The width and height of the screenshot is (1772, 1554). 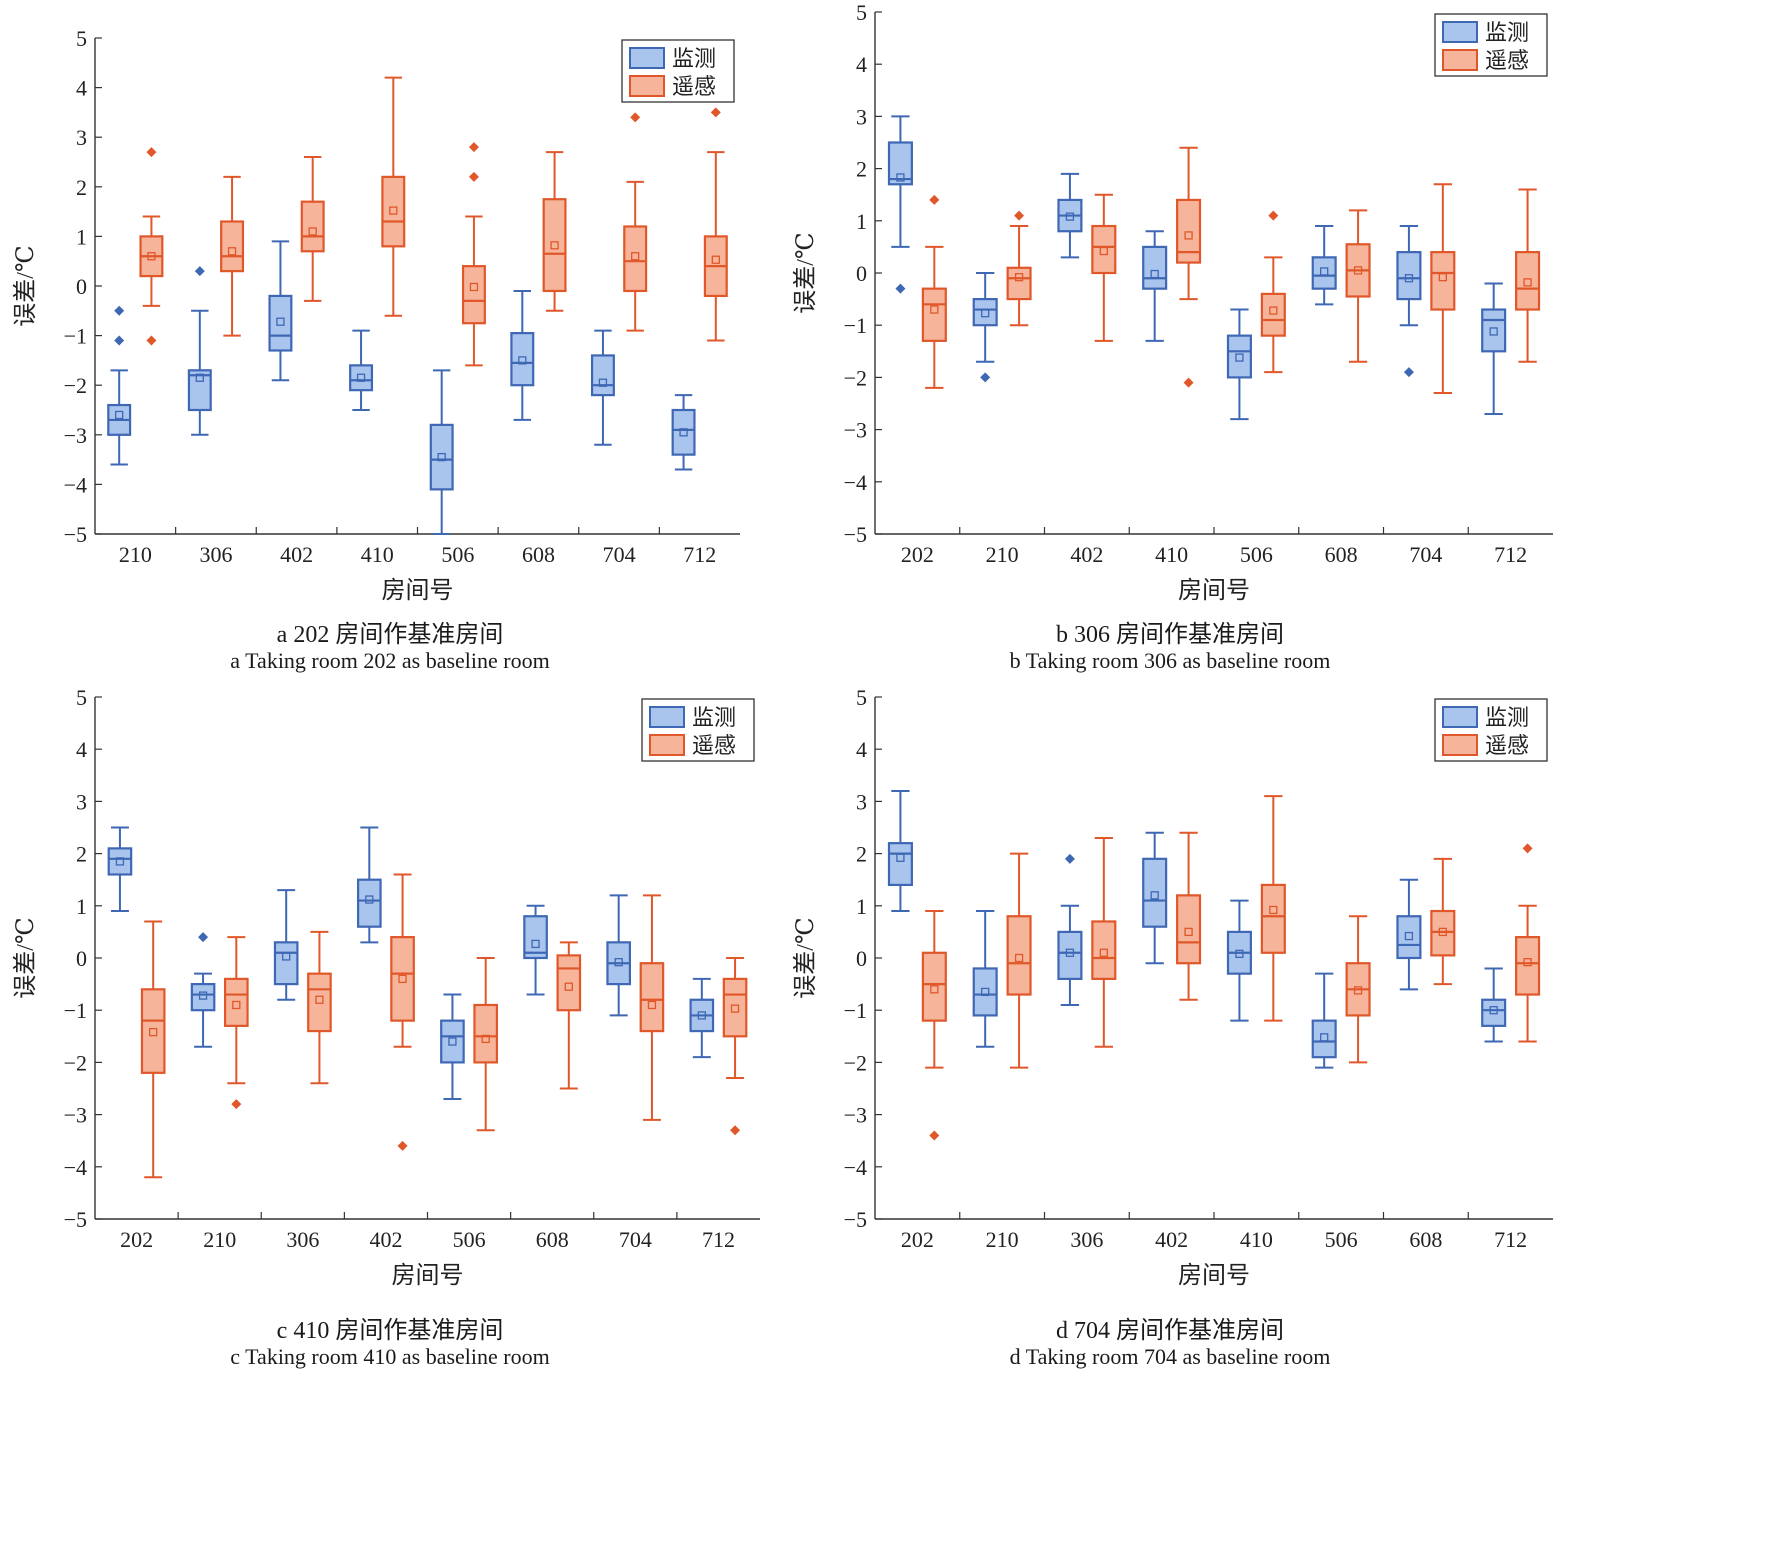 What do you see at coordinates (25, 286) in the screenshot?
I see `y-axis-title: 误差/℃` at bounding box center [25, 286].